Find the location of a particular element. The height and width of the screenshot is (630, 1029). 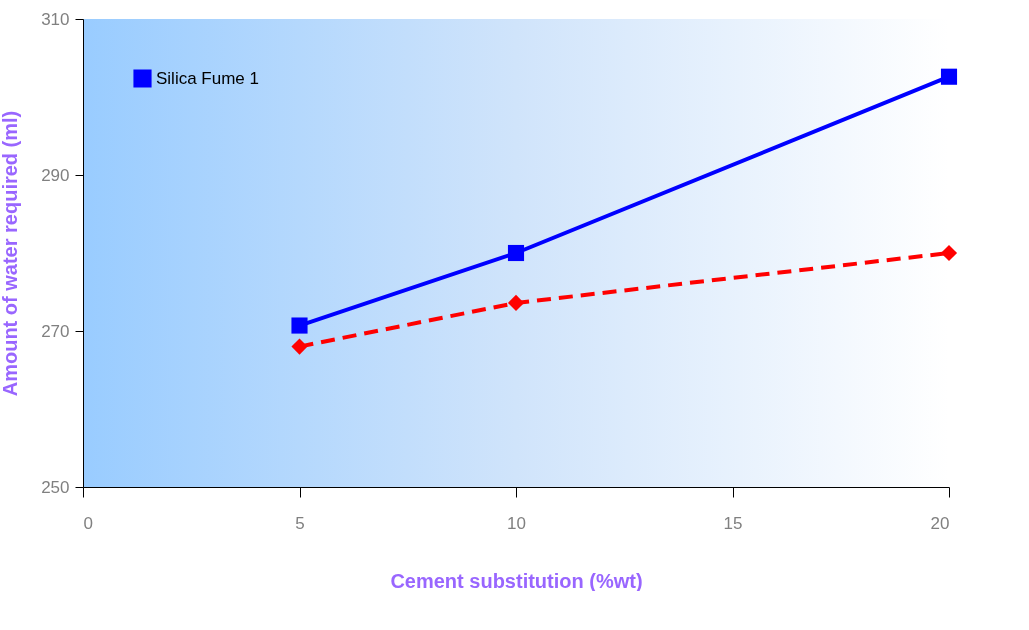

x-tick-label: 10 is located at coordinates (516, 523).